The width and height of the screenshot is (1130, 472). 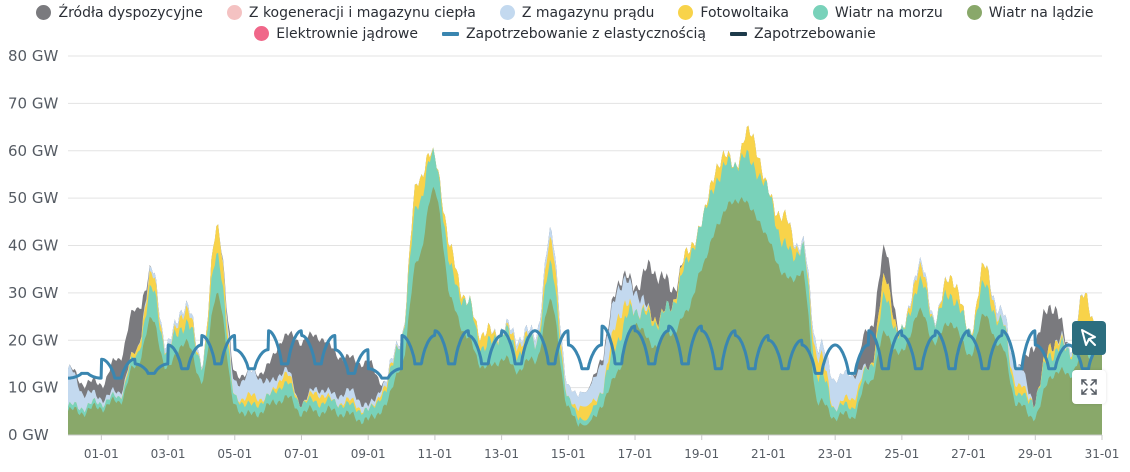 What do you see at coordinates (1035, 454) in the screenshot?
I see `x-tick-label: 29-01` at bounding box center [1035, 454].